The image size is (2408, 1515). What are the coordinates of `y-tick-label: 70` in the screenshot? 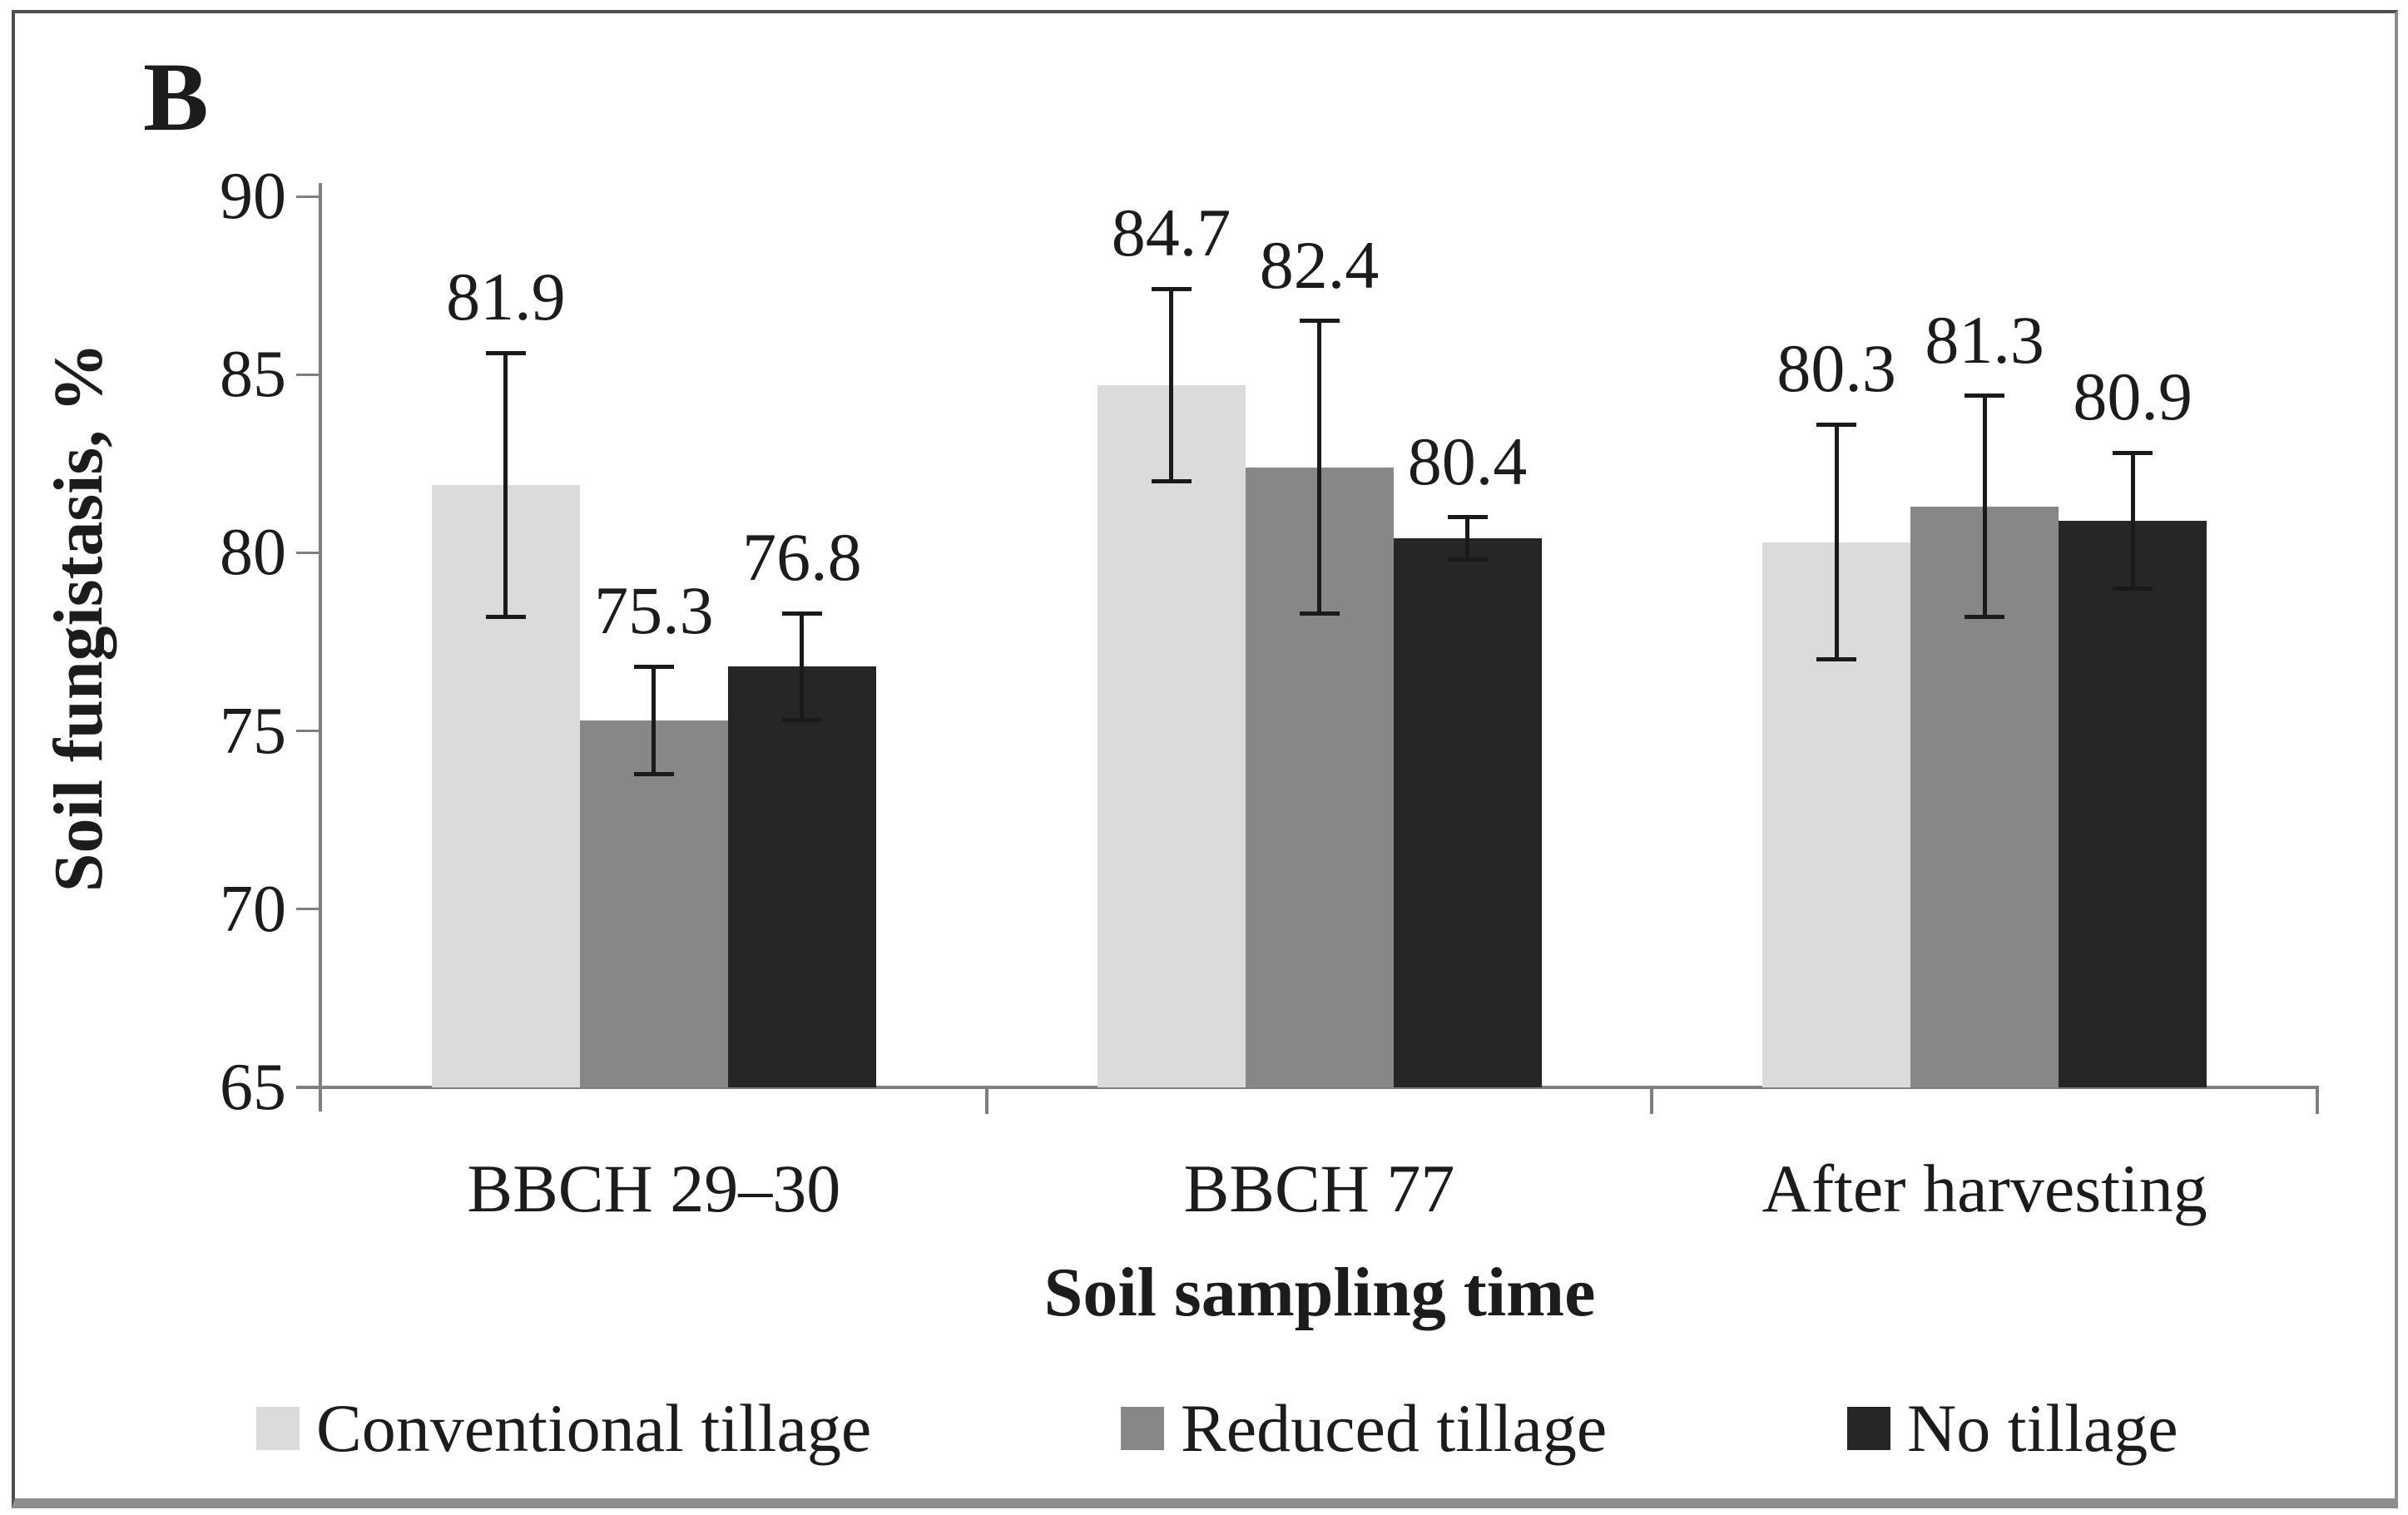 It's located at (253, 909).